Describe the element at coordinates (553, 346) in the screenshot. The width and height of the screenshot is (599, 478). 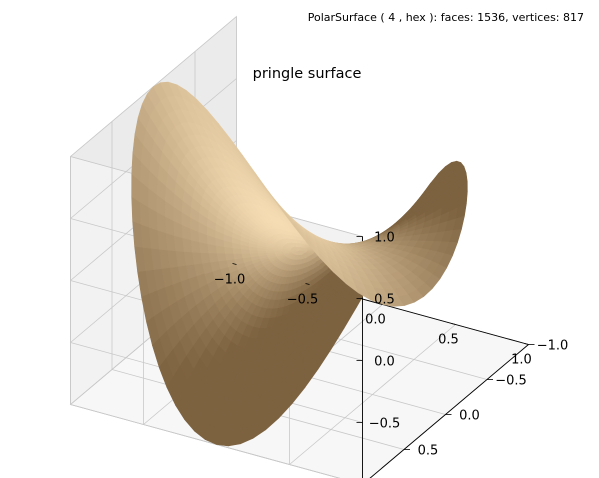
I see `y-tick-label: −1.0` at that location.